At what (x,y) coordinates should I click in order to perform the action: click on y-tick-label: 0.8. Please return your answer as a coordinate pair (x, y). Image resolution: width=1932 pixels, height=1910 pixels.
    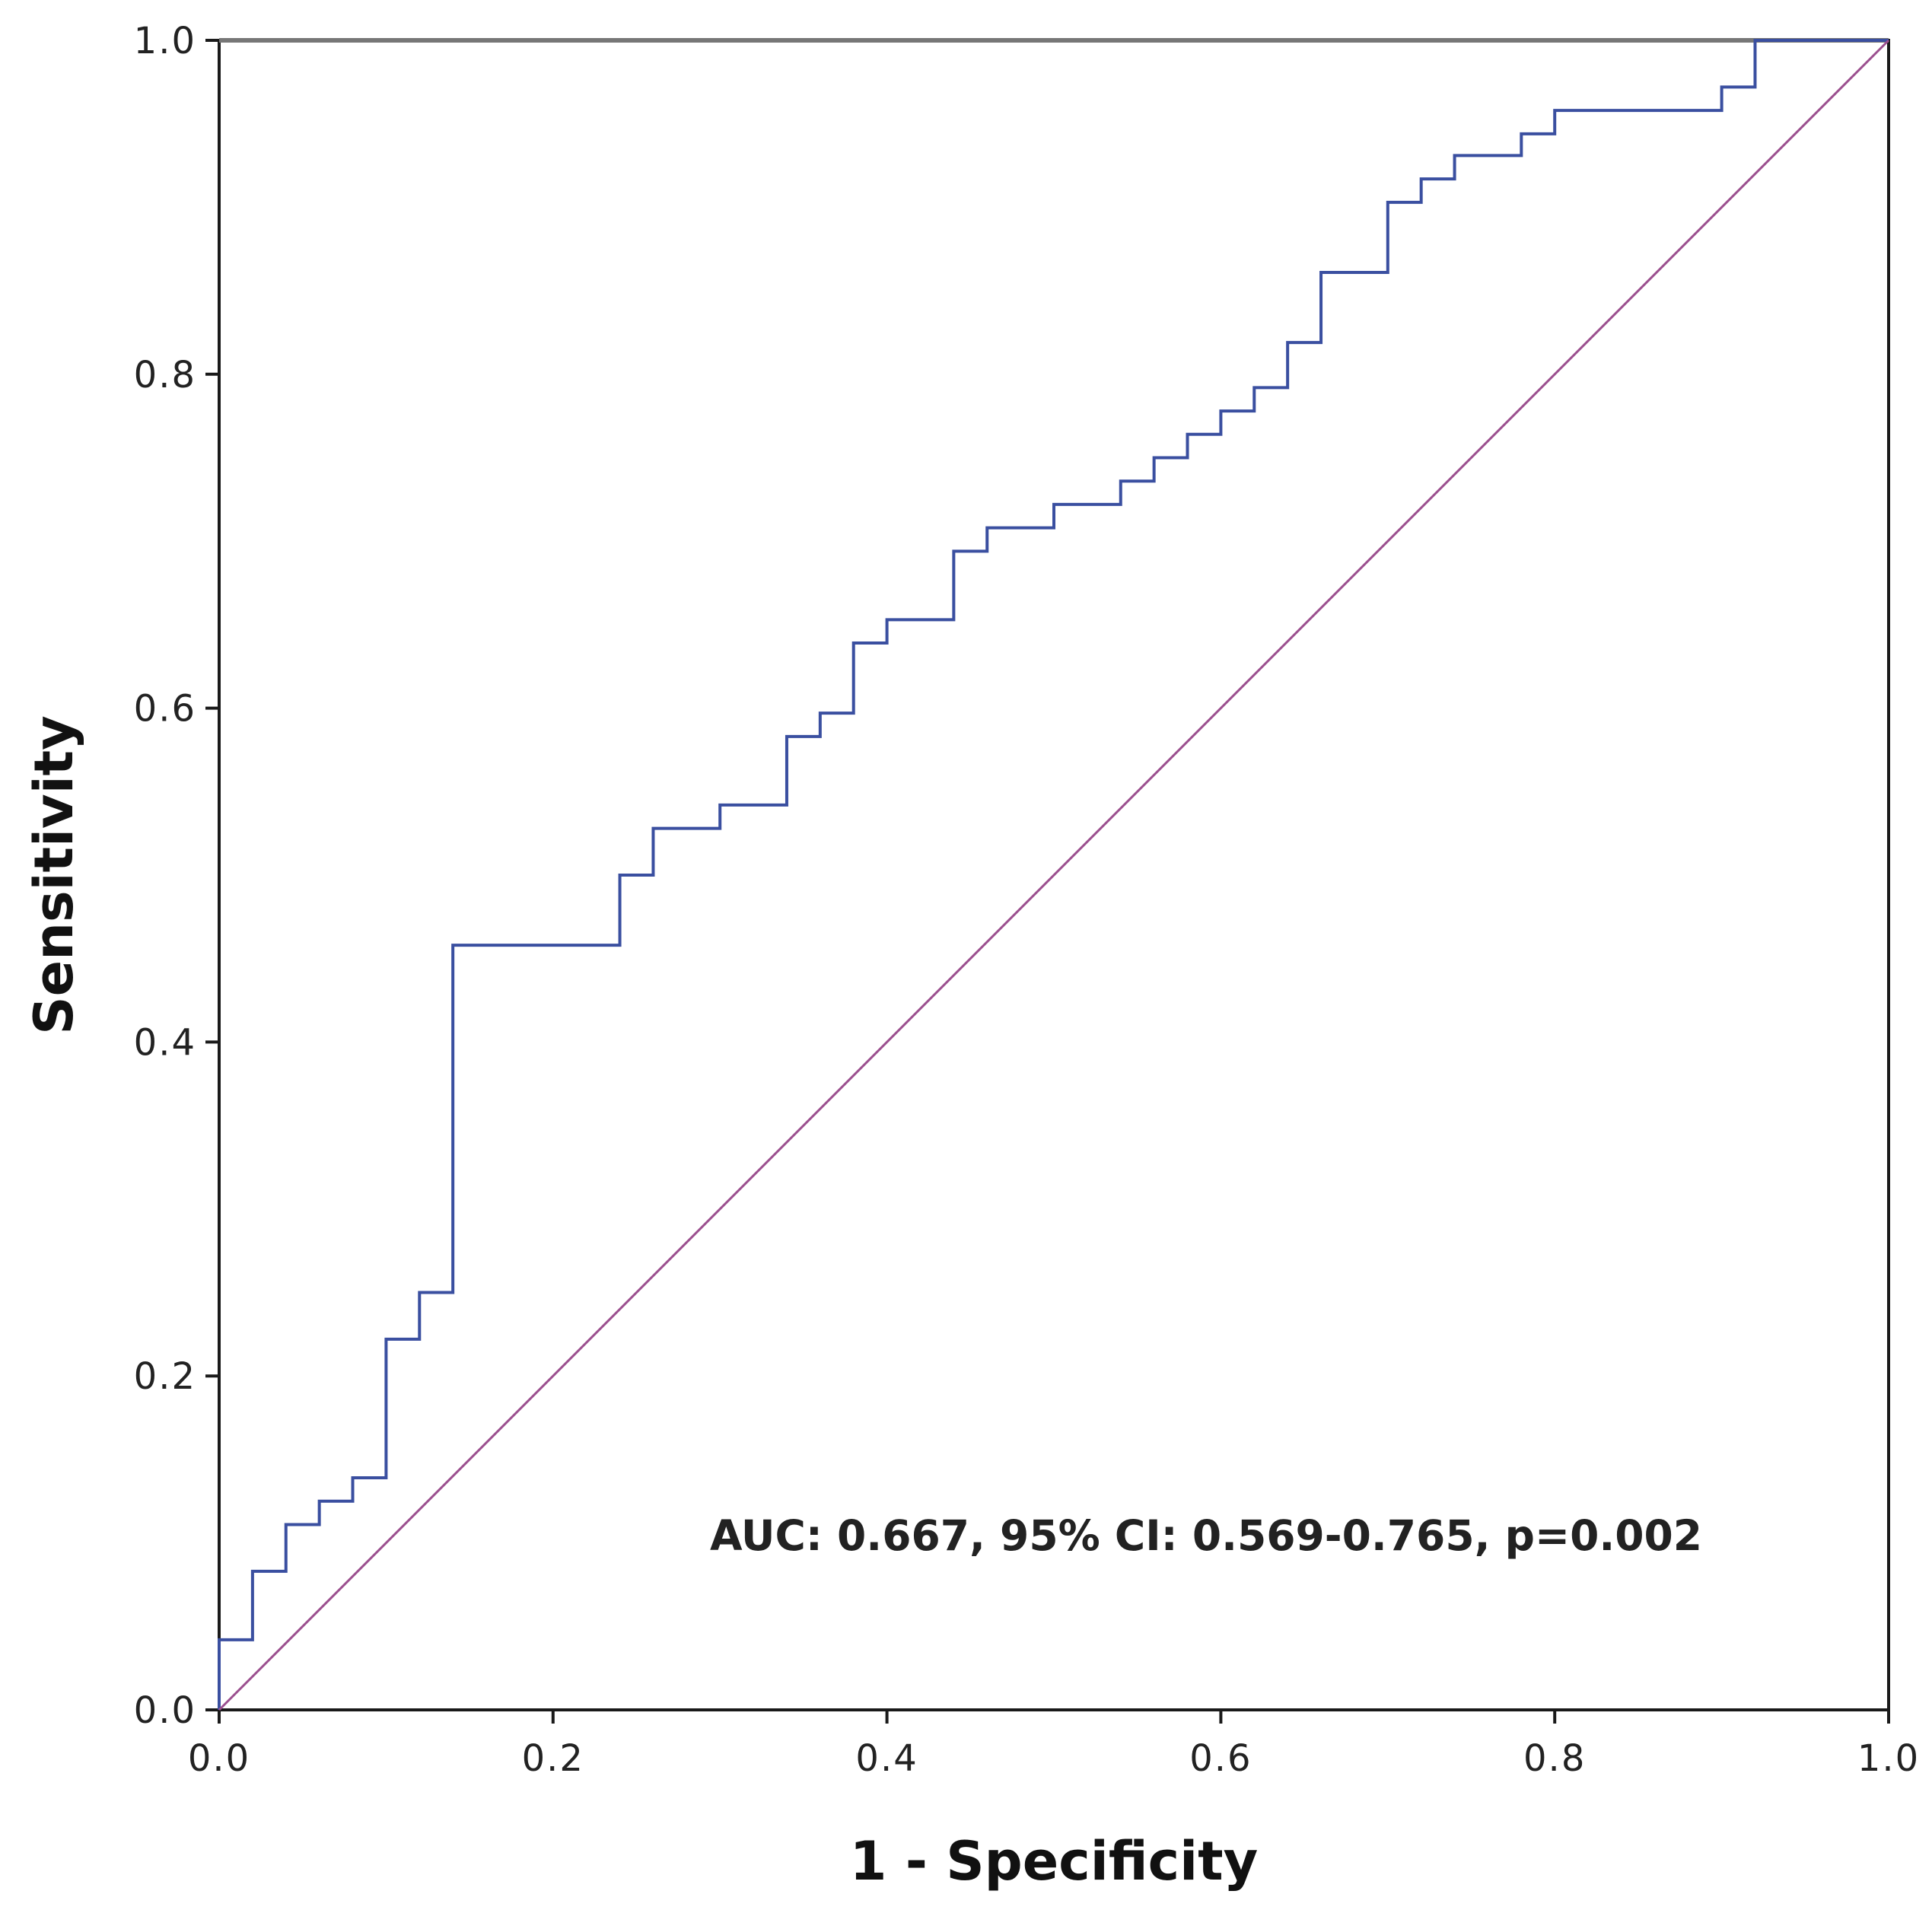
    Looking at the image, I should click on (165, 375).